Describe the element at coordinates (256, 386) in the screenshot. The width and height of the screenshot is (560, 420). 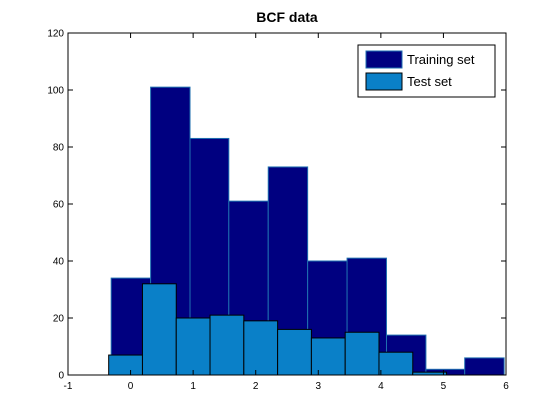
I see `x-tick-label: 2` at that location.